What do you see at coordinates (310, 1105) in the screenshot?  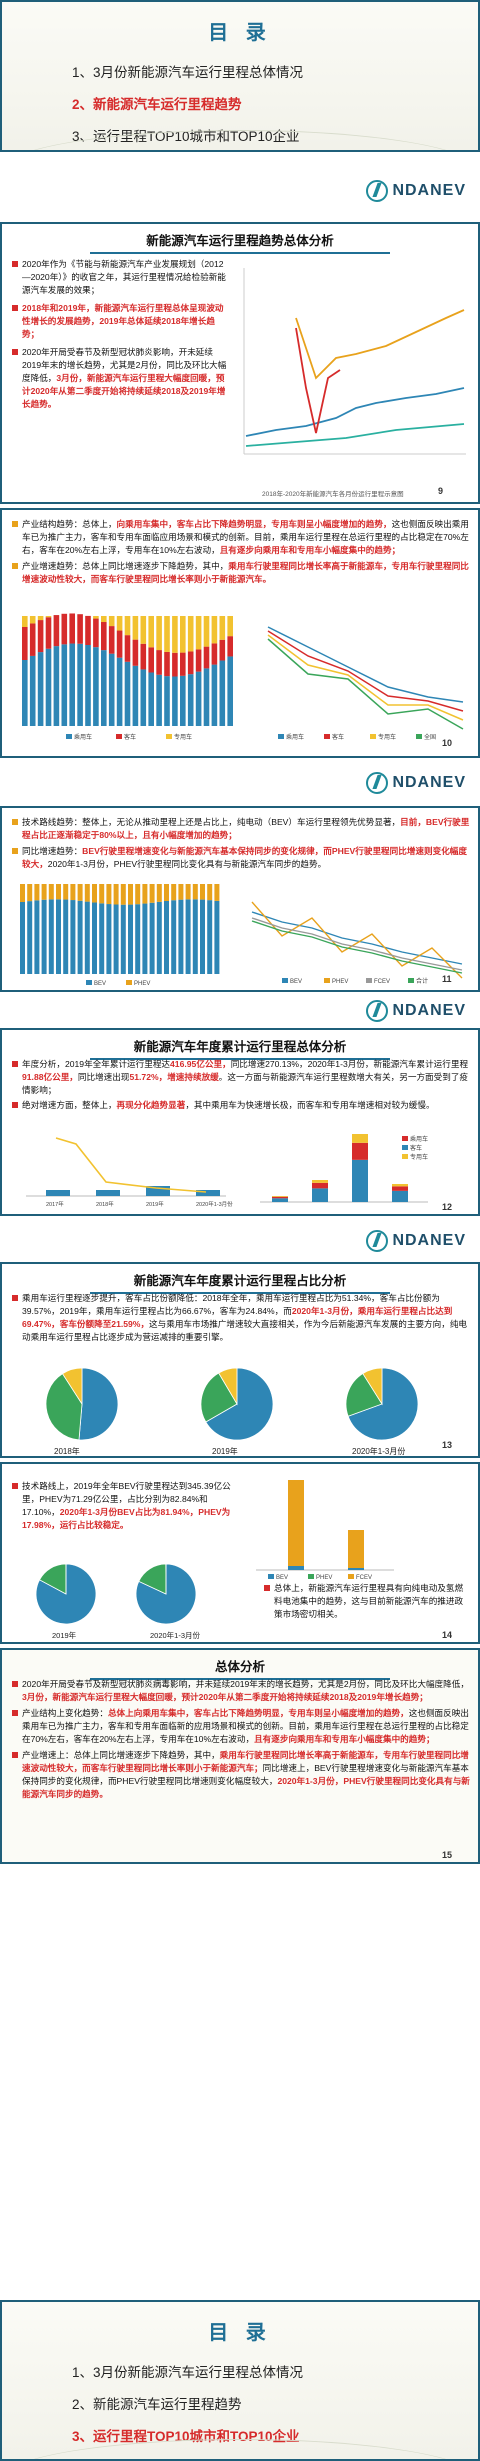 I see `text: ，其中乘用车为快速增长极，而客车和专用车增速相对较为缓慢。` at bounding box center [310, 1105].